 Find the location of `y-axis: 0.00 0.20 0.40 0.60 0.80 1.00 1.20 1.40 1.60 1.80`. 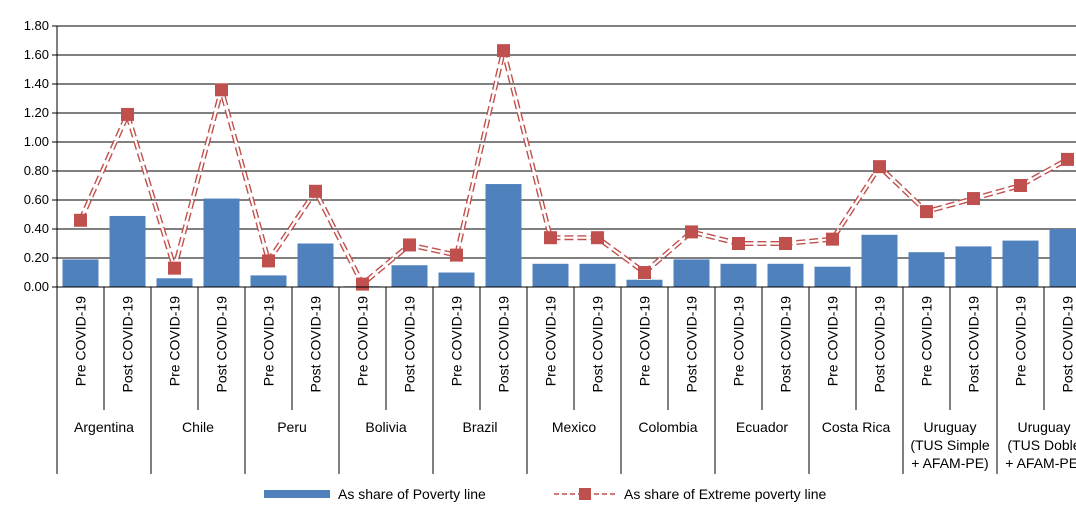

y-axis: 0.00 0.20 0.40 0.60 0.80 1.00 1.20 1.40 1.60 1.80 is located at coordinates (41, 156).